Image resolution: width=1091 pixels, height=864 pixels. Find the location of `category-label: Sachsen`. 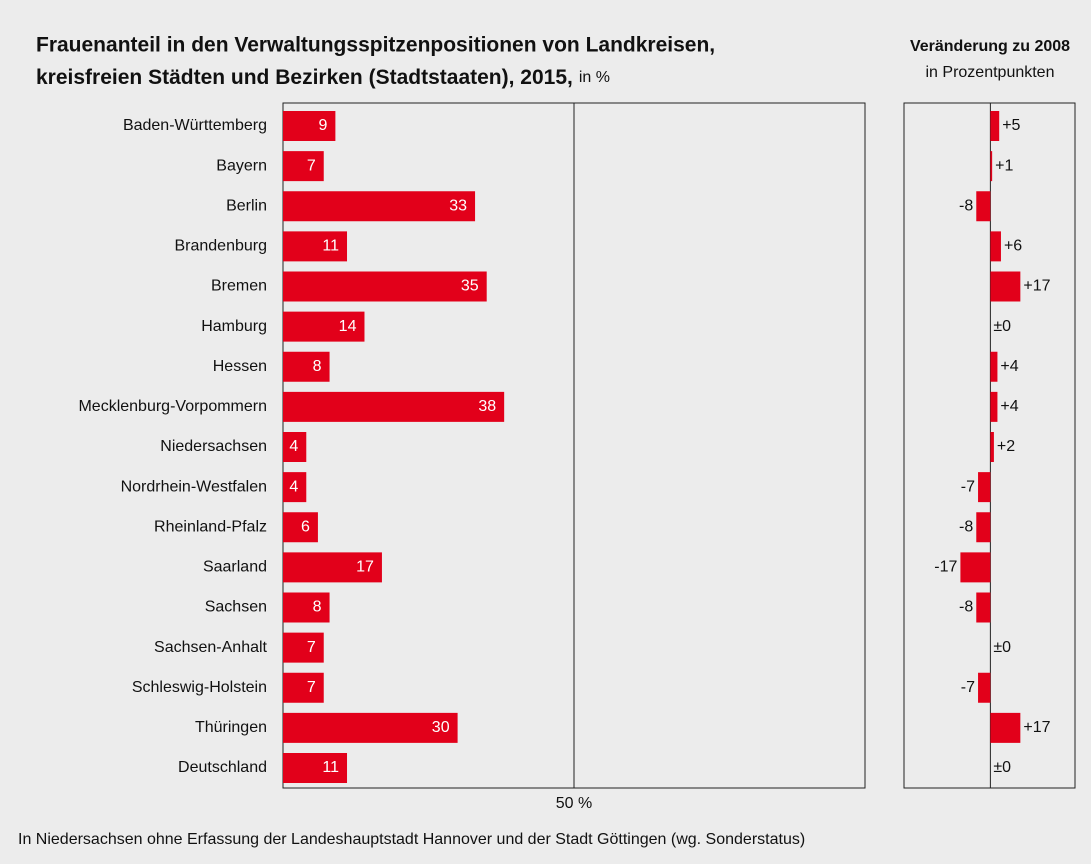

category-label: Sachsen is located at coordinates (236, 607).